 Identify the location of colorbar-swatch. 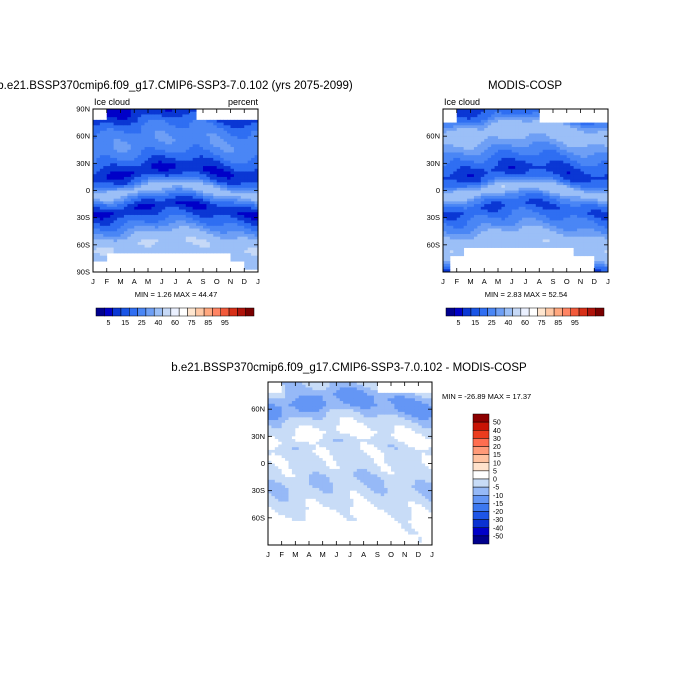
(216, 312).